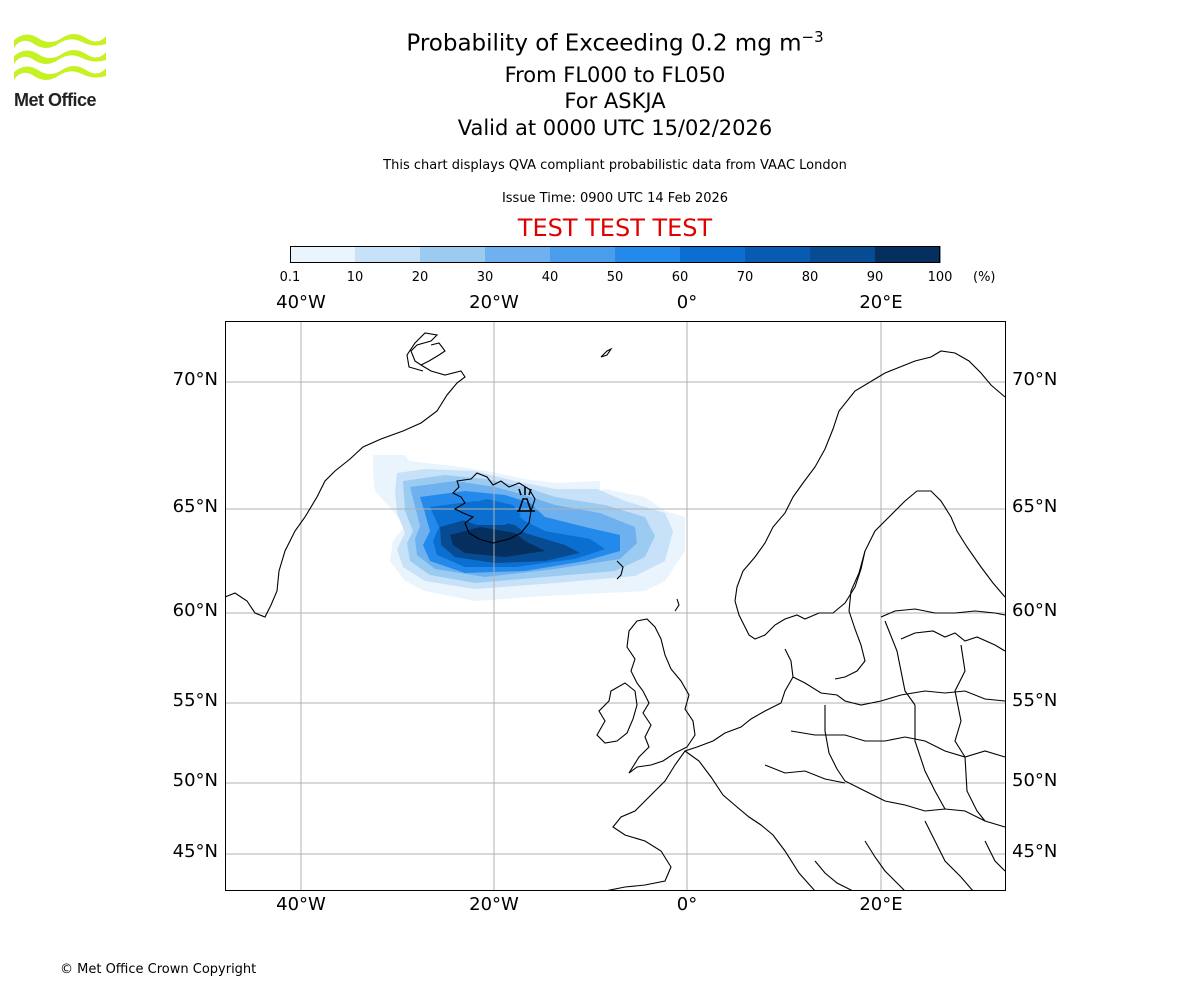  I want to click on colorbar-tick-label: 10, so click(355, 277).